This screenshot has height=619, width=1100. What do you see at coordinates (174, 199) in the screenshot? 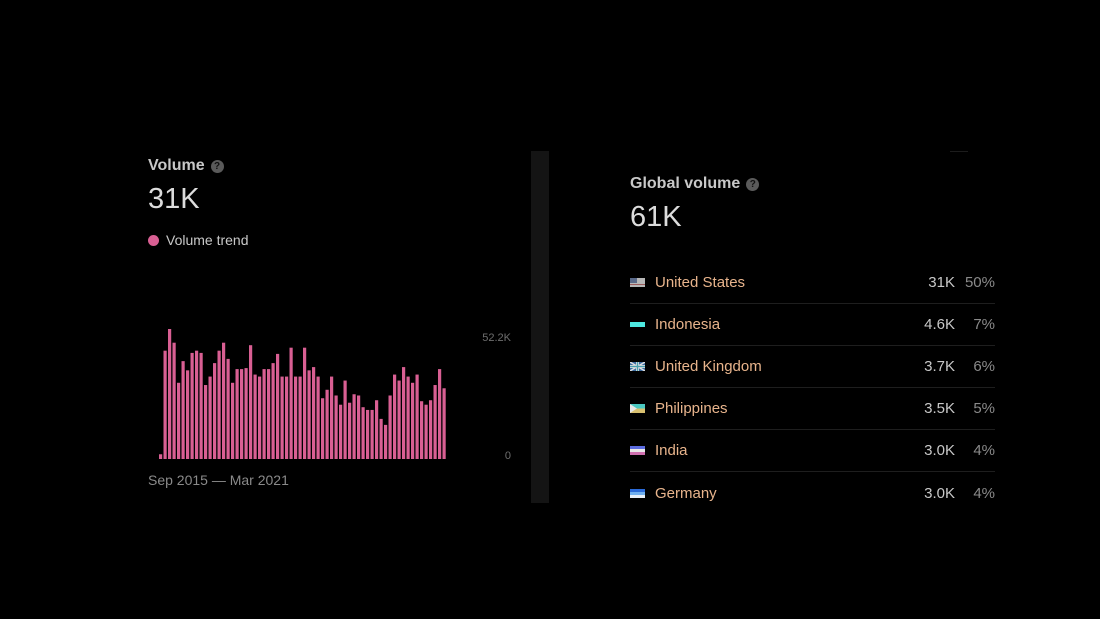
I see `volume-value: 31K` at bounding box center [174, 199].